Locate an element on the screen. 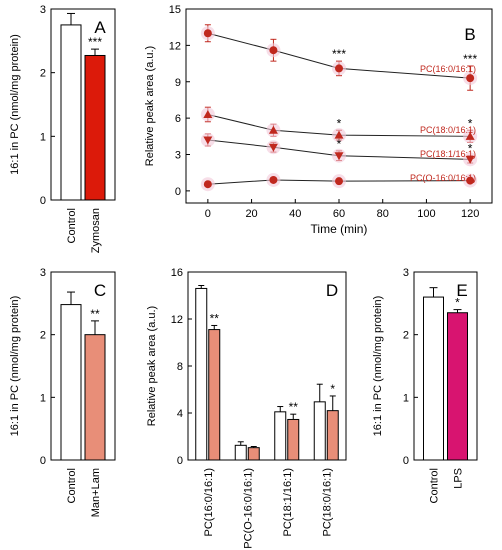  panel-a-significance: *** is located at coordinates (95, 42).